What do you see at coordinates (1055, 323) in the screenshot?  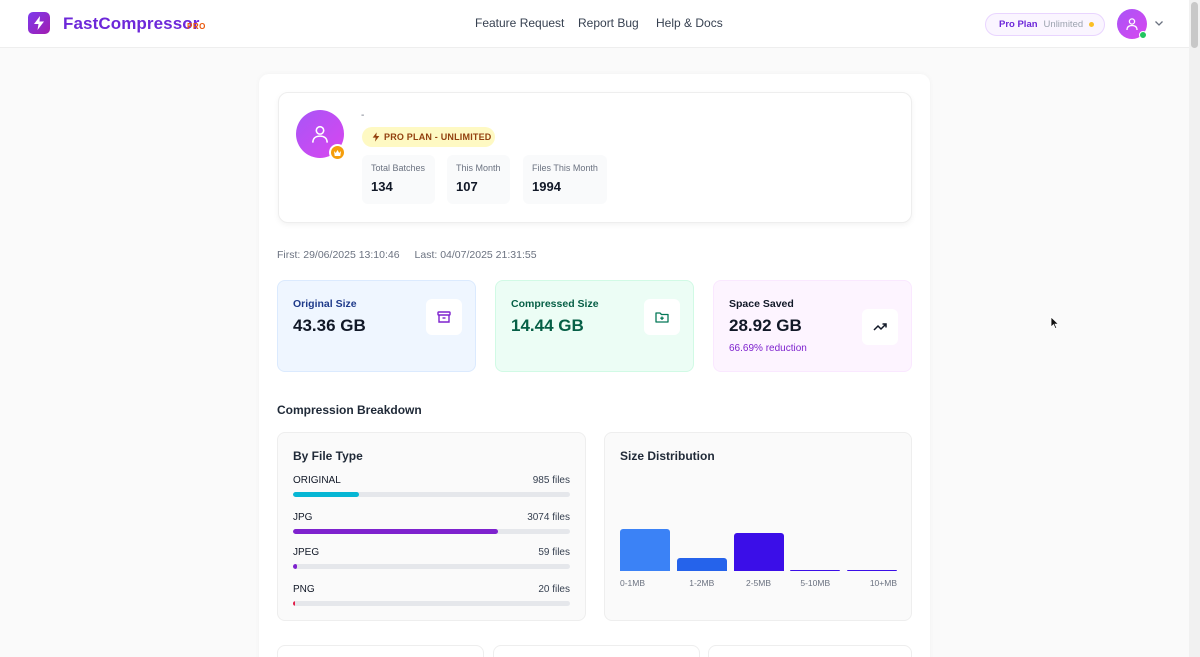 I see `mouse-cursor-icon` at bounding box center [1055, 323].